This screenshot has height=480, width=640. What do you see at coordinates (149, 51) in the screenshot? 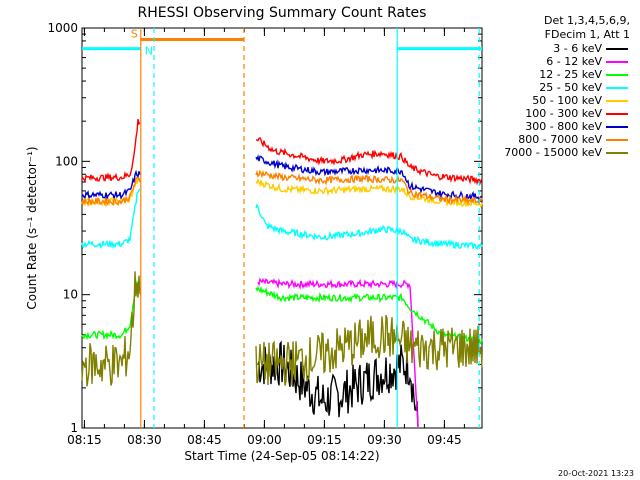
I see `annotation-n: N` at bounding box center [149, 51].